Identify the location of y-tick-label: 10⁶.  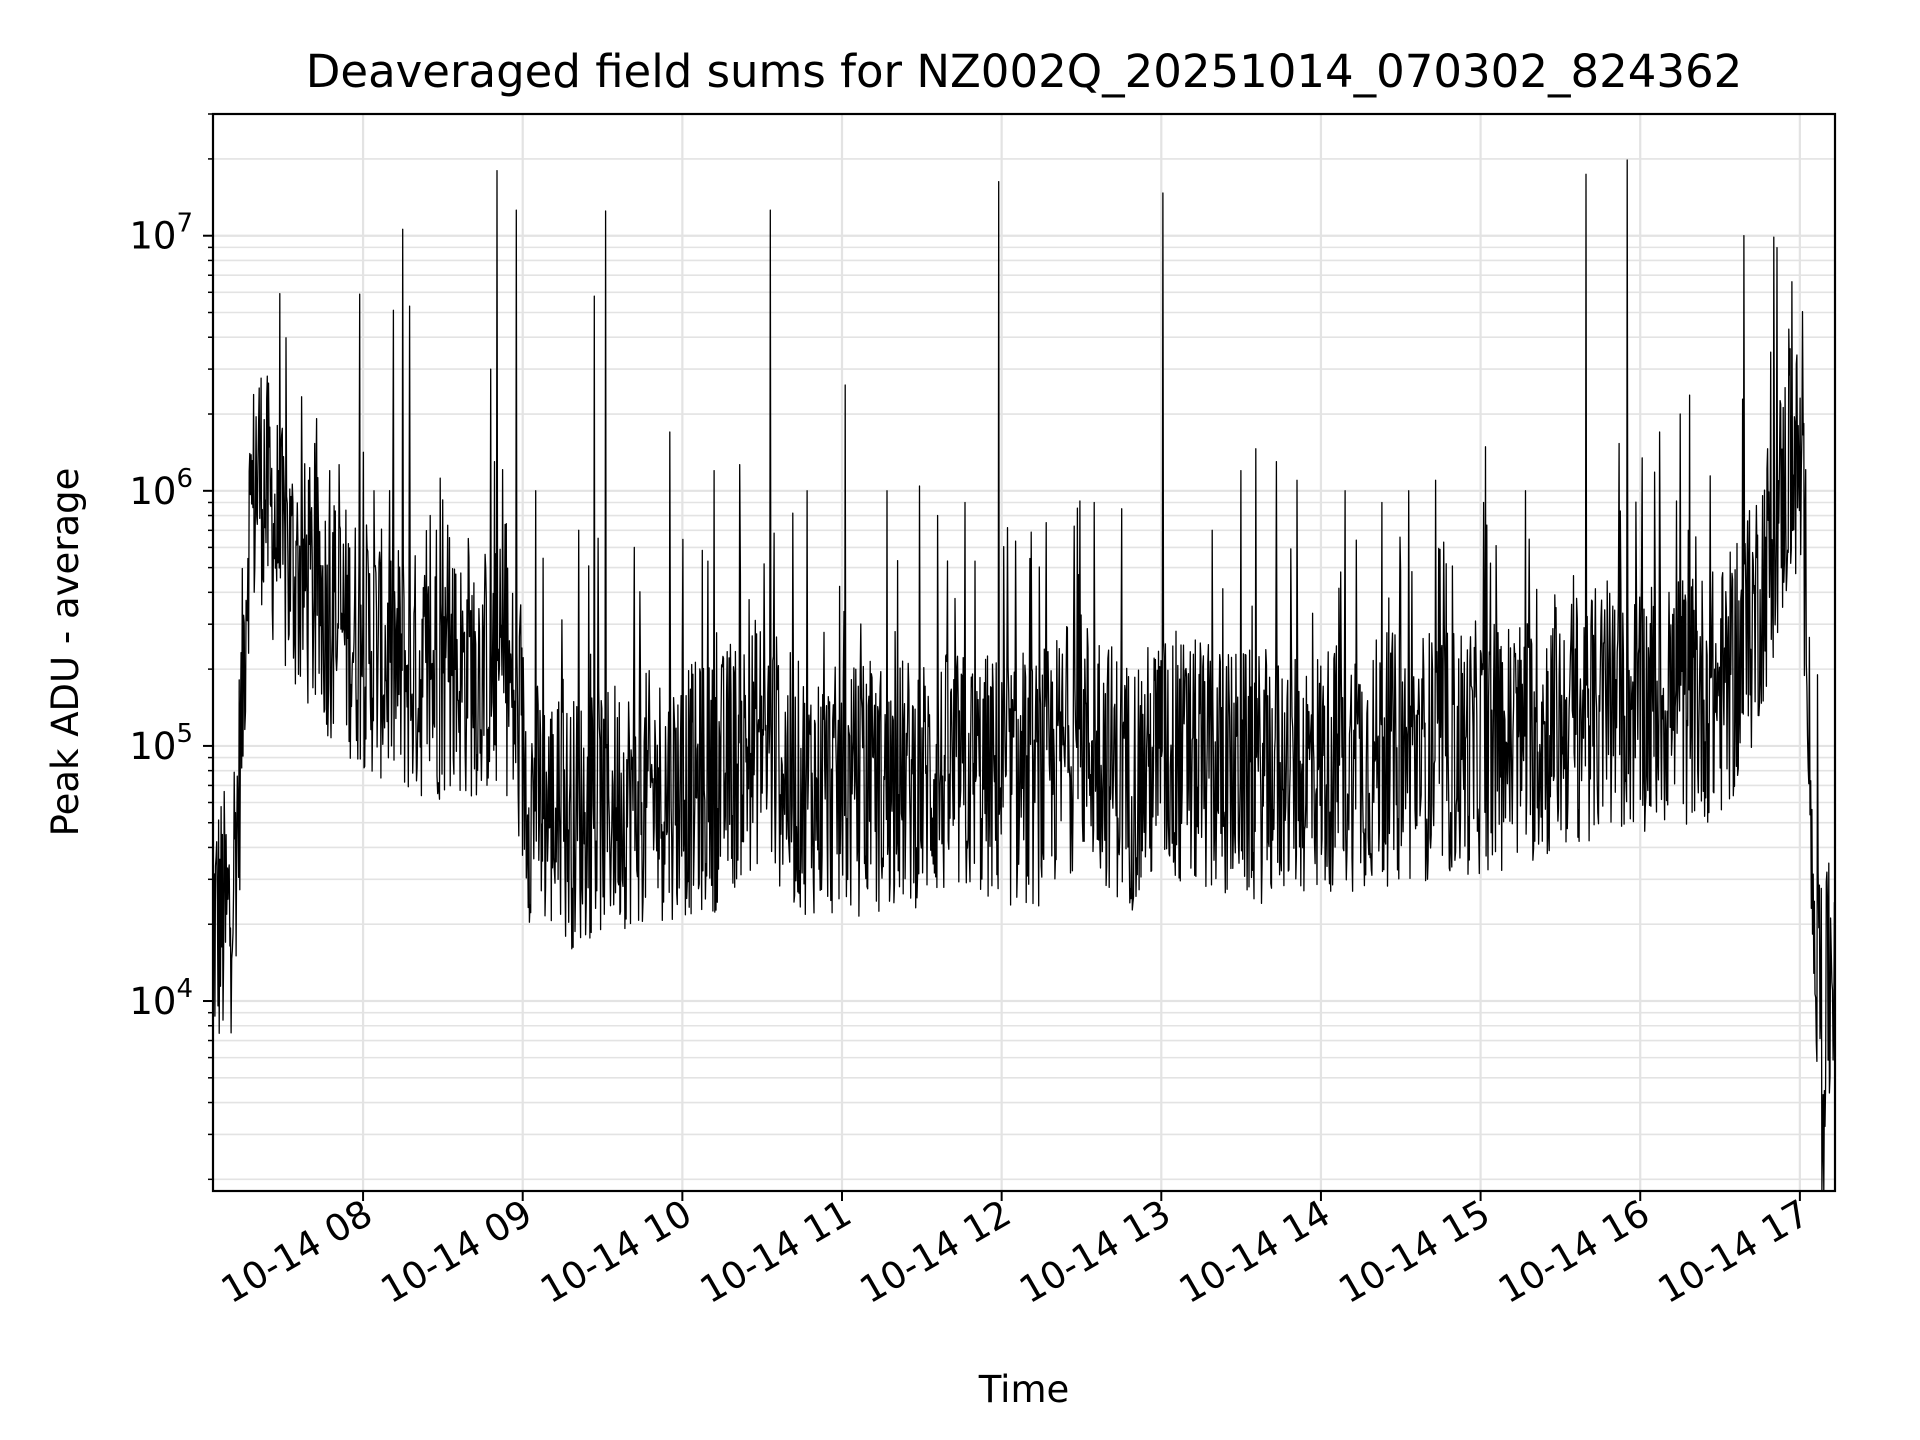
(161, 488).